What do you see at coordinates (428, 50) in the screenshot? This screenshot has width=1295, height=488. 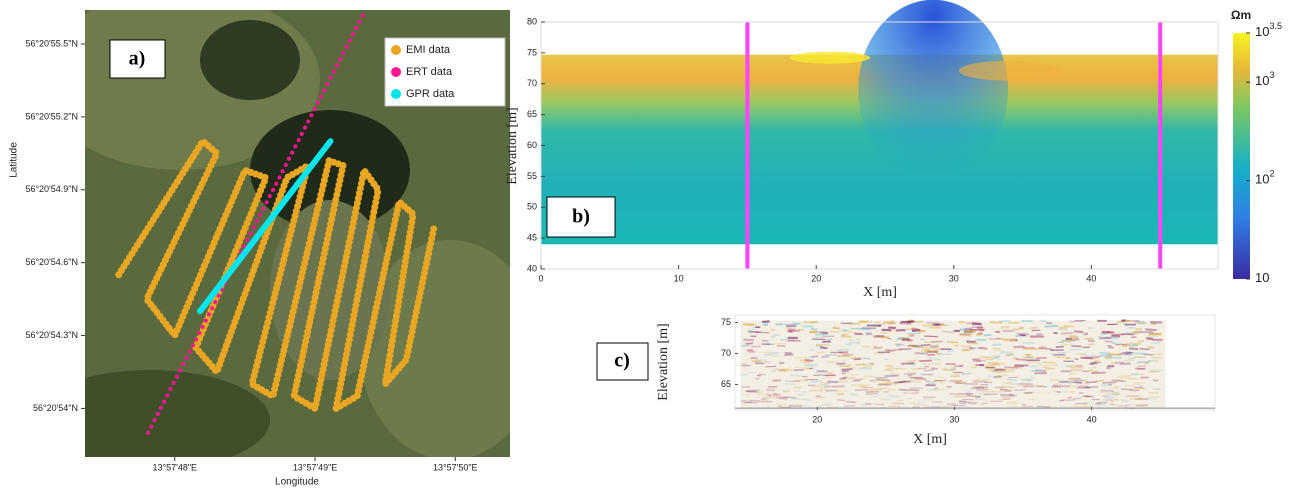 I see `legend-label: EMI data` at bounding box center [428, 50].